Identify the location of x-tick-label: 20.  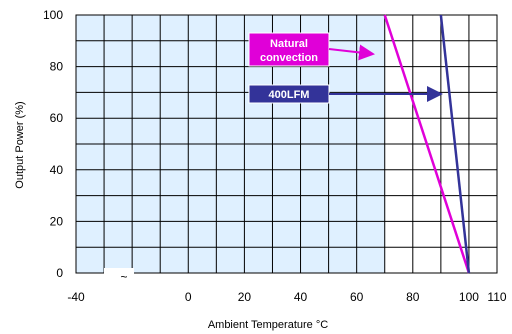
(245, 297).